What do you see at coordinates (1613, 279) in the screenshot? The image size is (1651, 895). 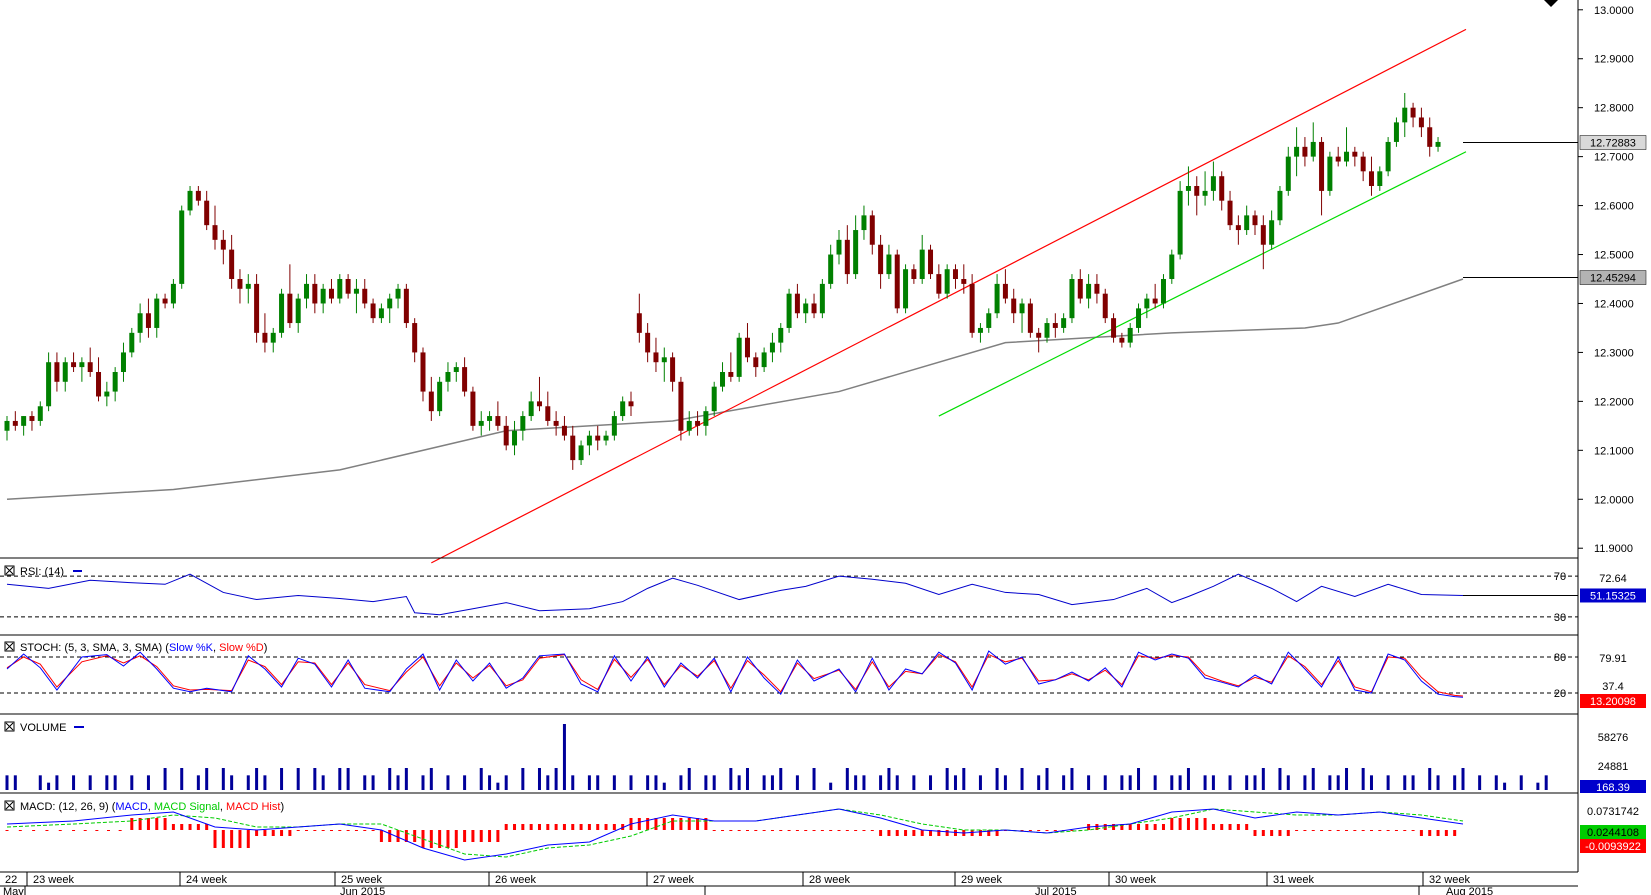 I see `sma-price-badge: 12.45294` at bounding box center [1613, 279].